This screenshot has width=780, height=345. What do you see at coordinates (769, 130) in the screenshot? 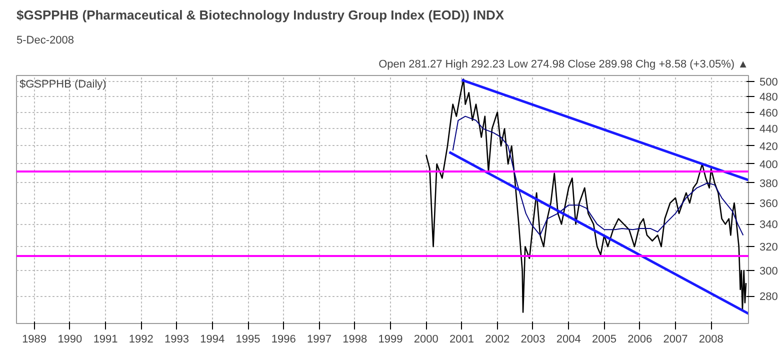
I see `y-tick-label: 440` at bounding box center [769, 130].